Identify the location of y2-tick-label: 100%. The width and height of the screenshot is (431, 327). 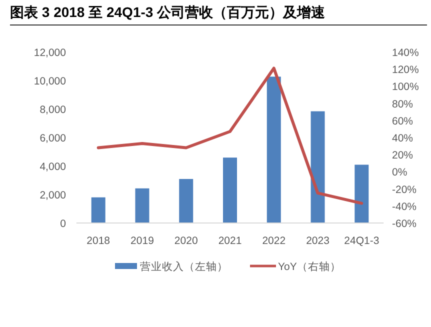
(405, 87).